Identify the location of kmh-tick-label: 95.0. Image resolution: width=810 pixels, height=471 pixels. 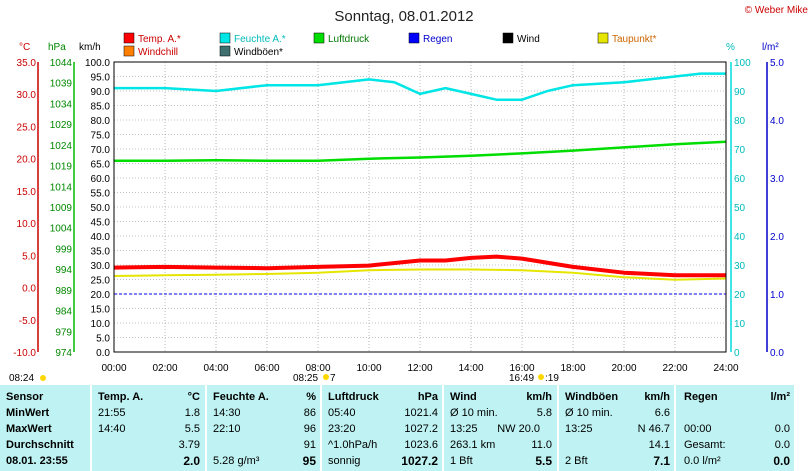
(101, 78).